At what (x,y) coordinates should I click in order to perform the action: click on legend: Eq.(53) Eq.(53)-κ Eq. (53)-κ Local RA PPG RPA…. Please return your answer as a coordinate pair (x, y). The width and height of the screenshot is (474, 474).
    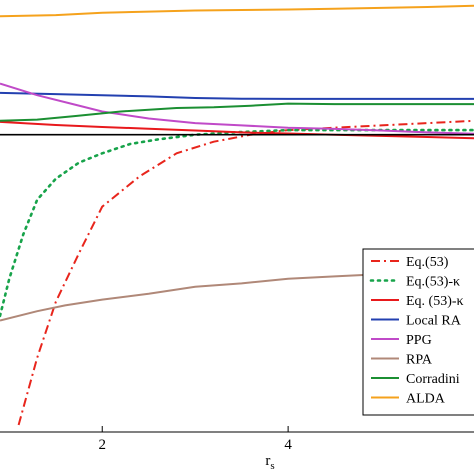
    Looking at the image, I should click on (418, 332).